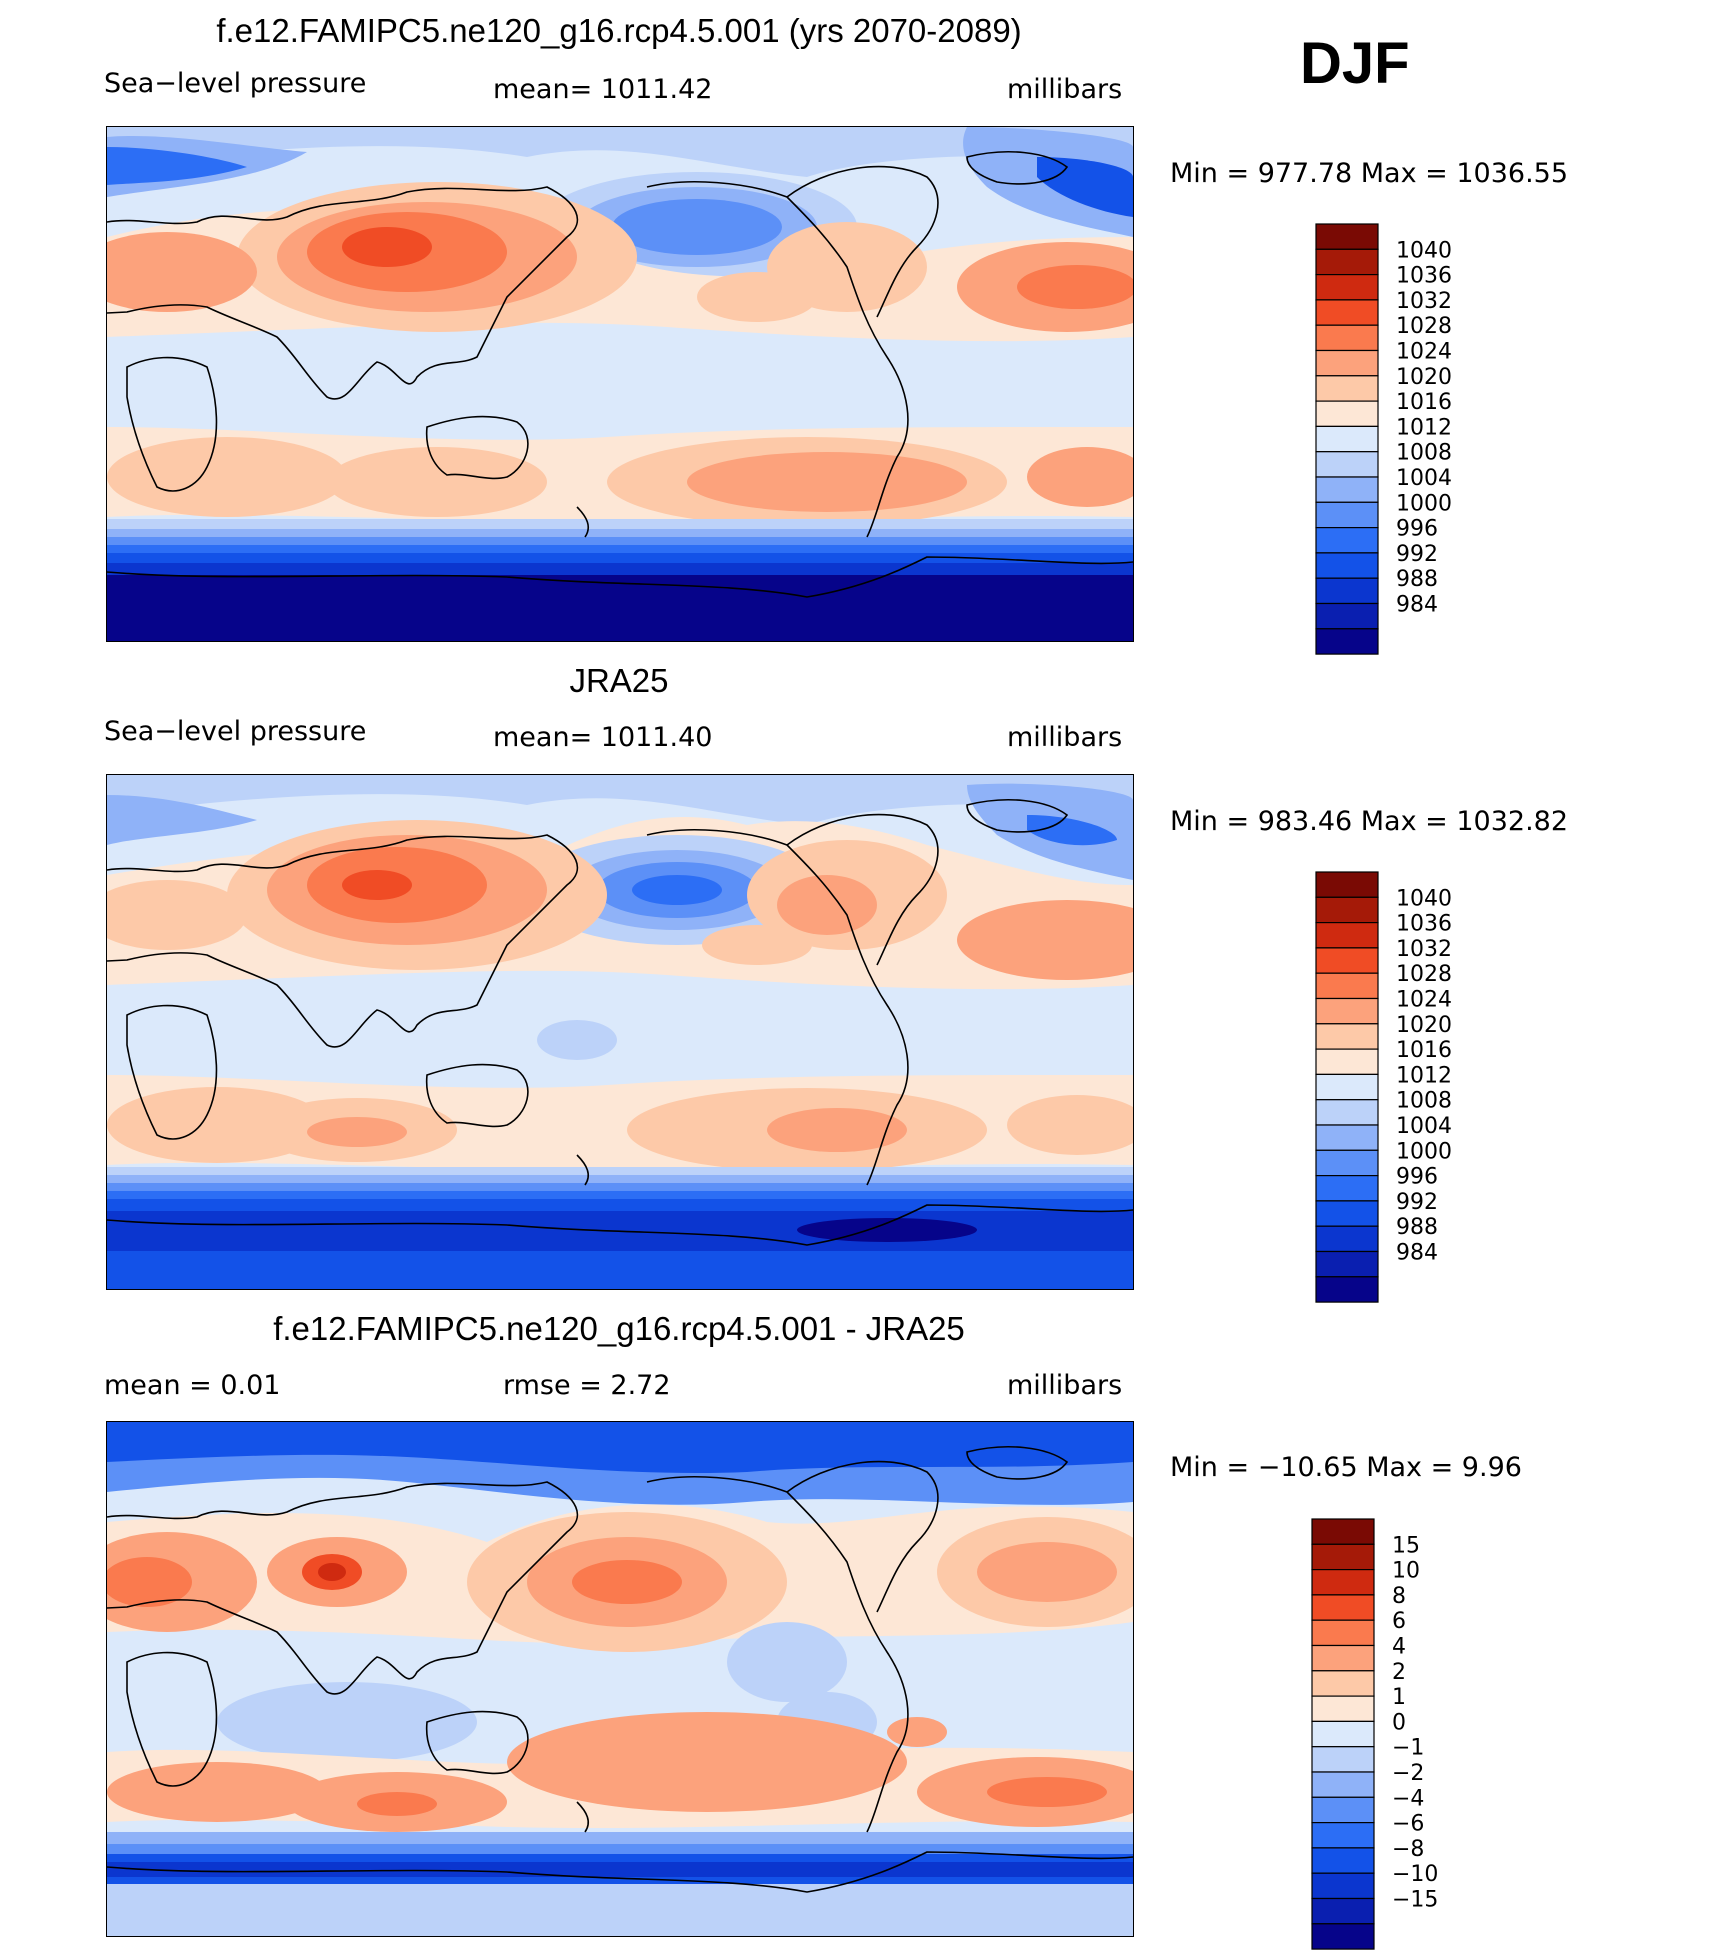 The width and height of the screenshot is (1710, 1954). I want to click on legend-tick-label: −1, so click(1408, 1748).